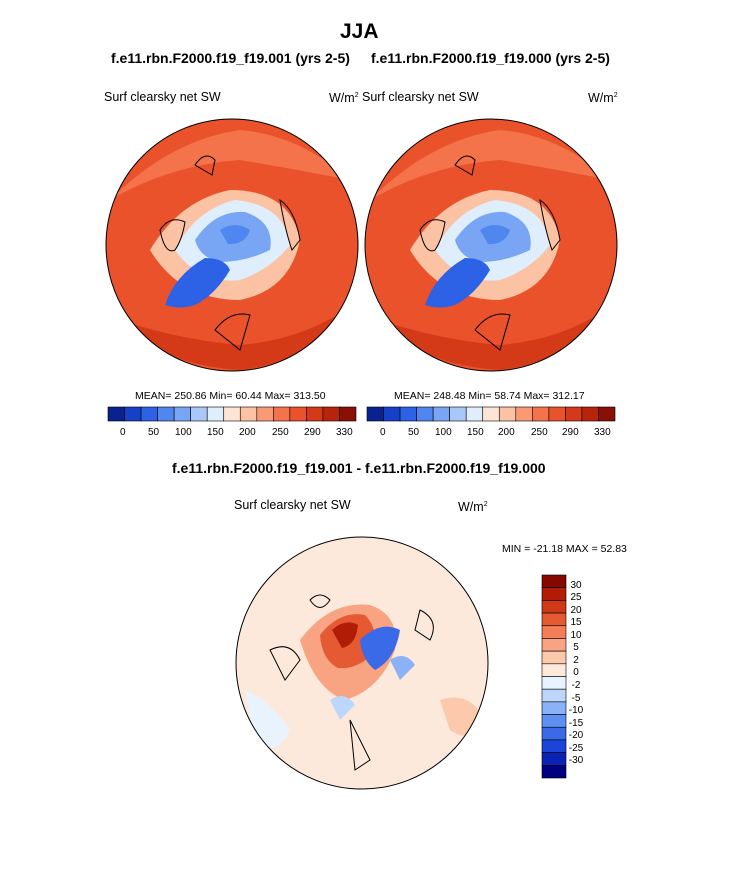 This screenshot has height=882, width=733. Describe the element at coordinates (312, 432) in the screenshot. I see `left-tick: 290` at that location.